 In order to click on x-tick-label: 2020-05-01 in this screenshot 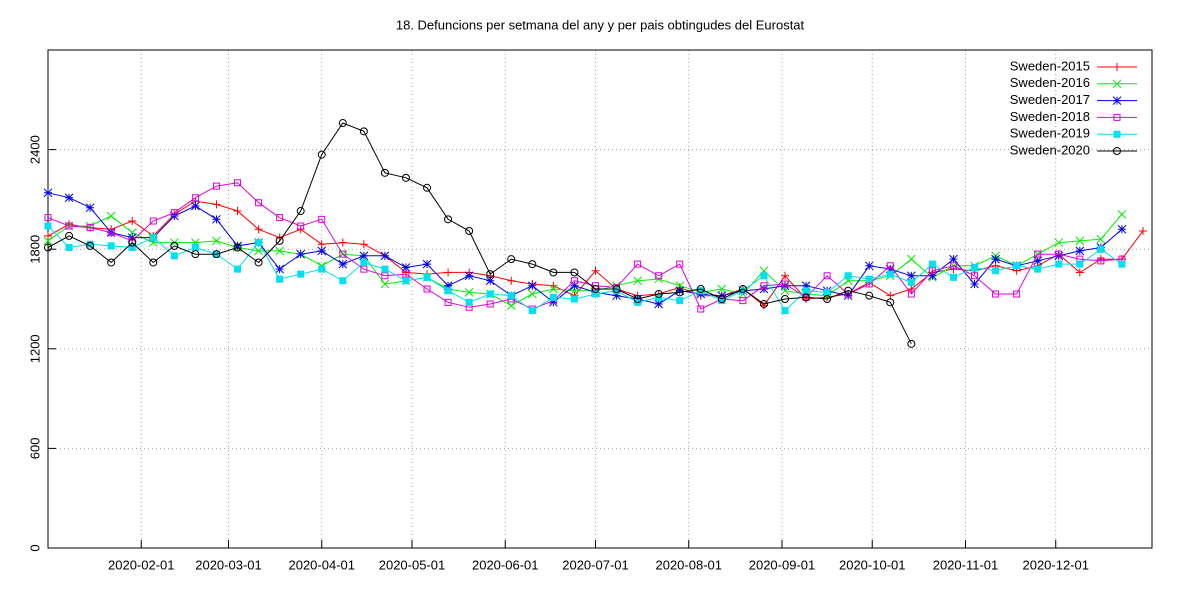, I will do `click(412, 564)`.